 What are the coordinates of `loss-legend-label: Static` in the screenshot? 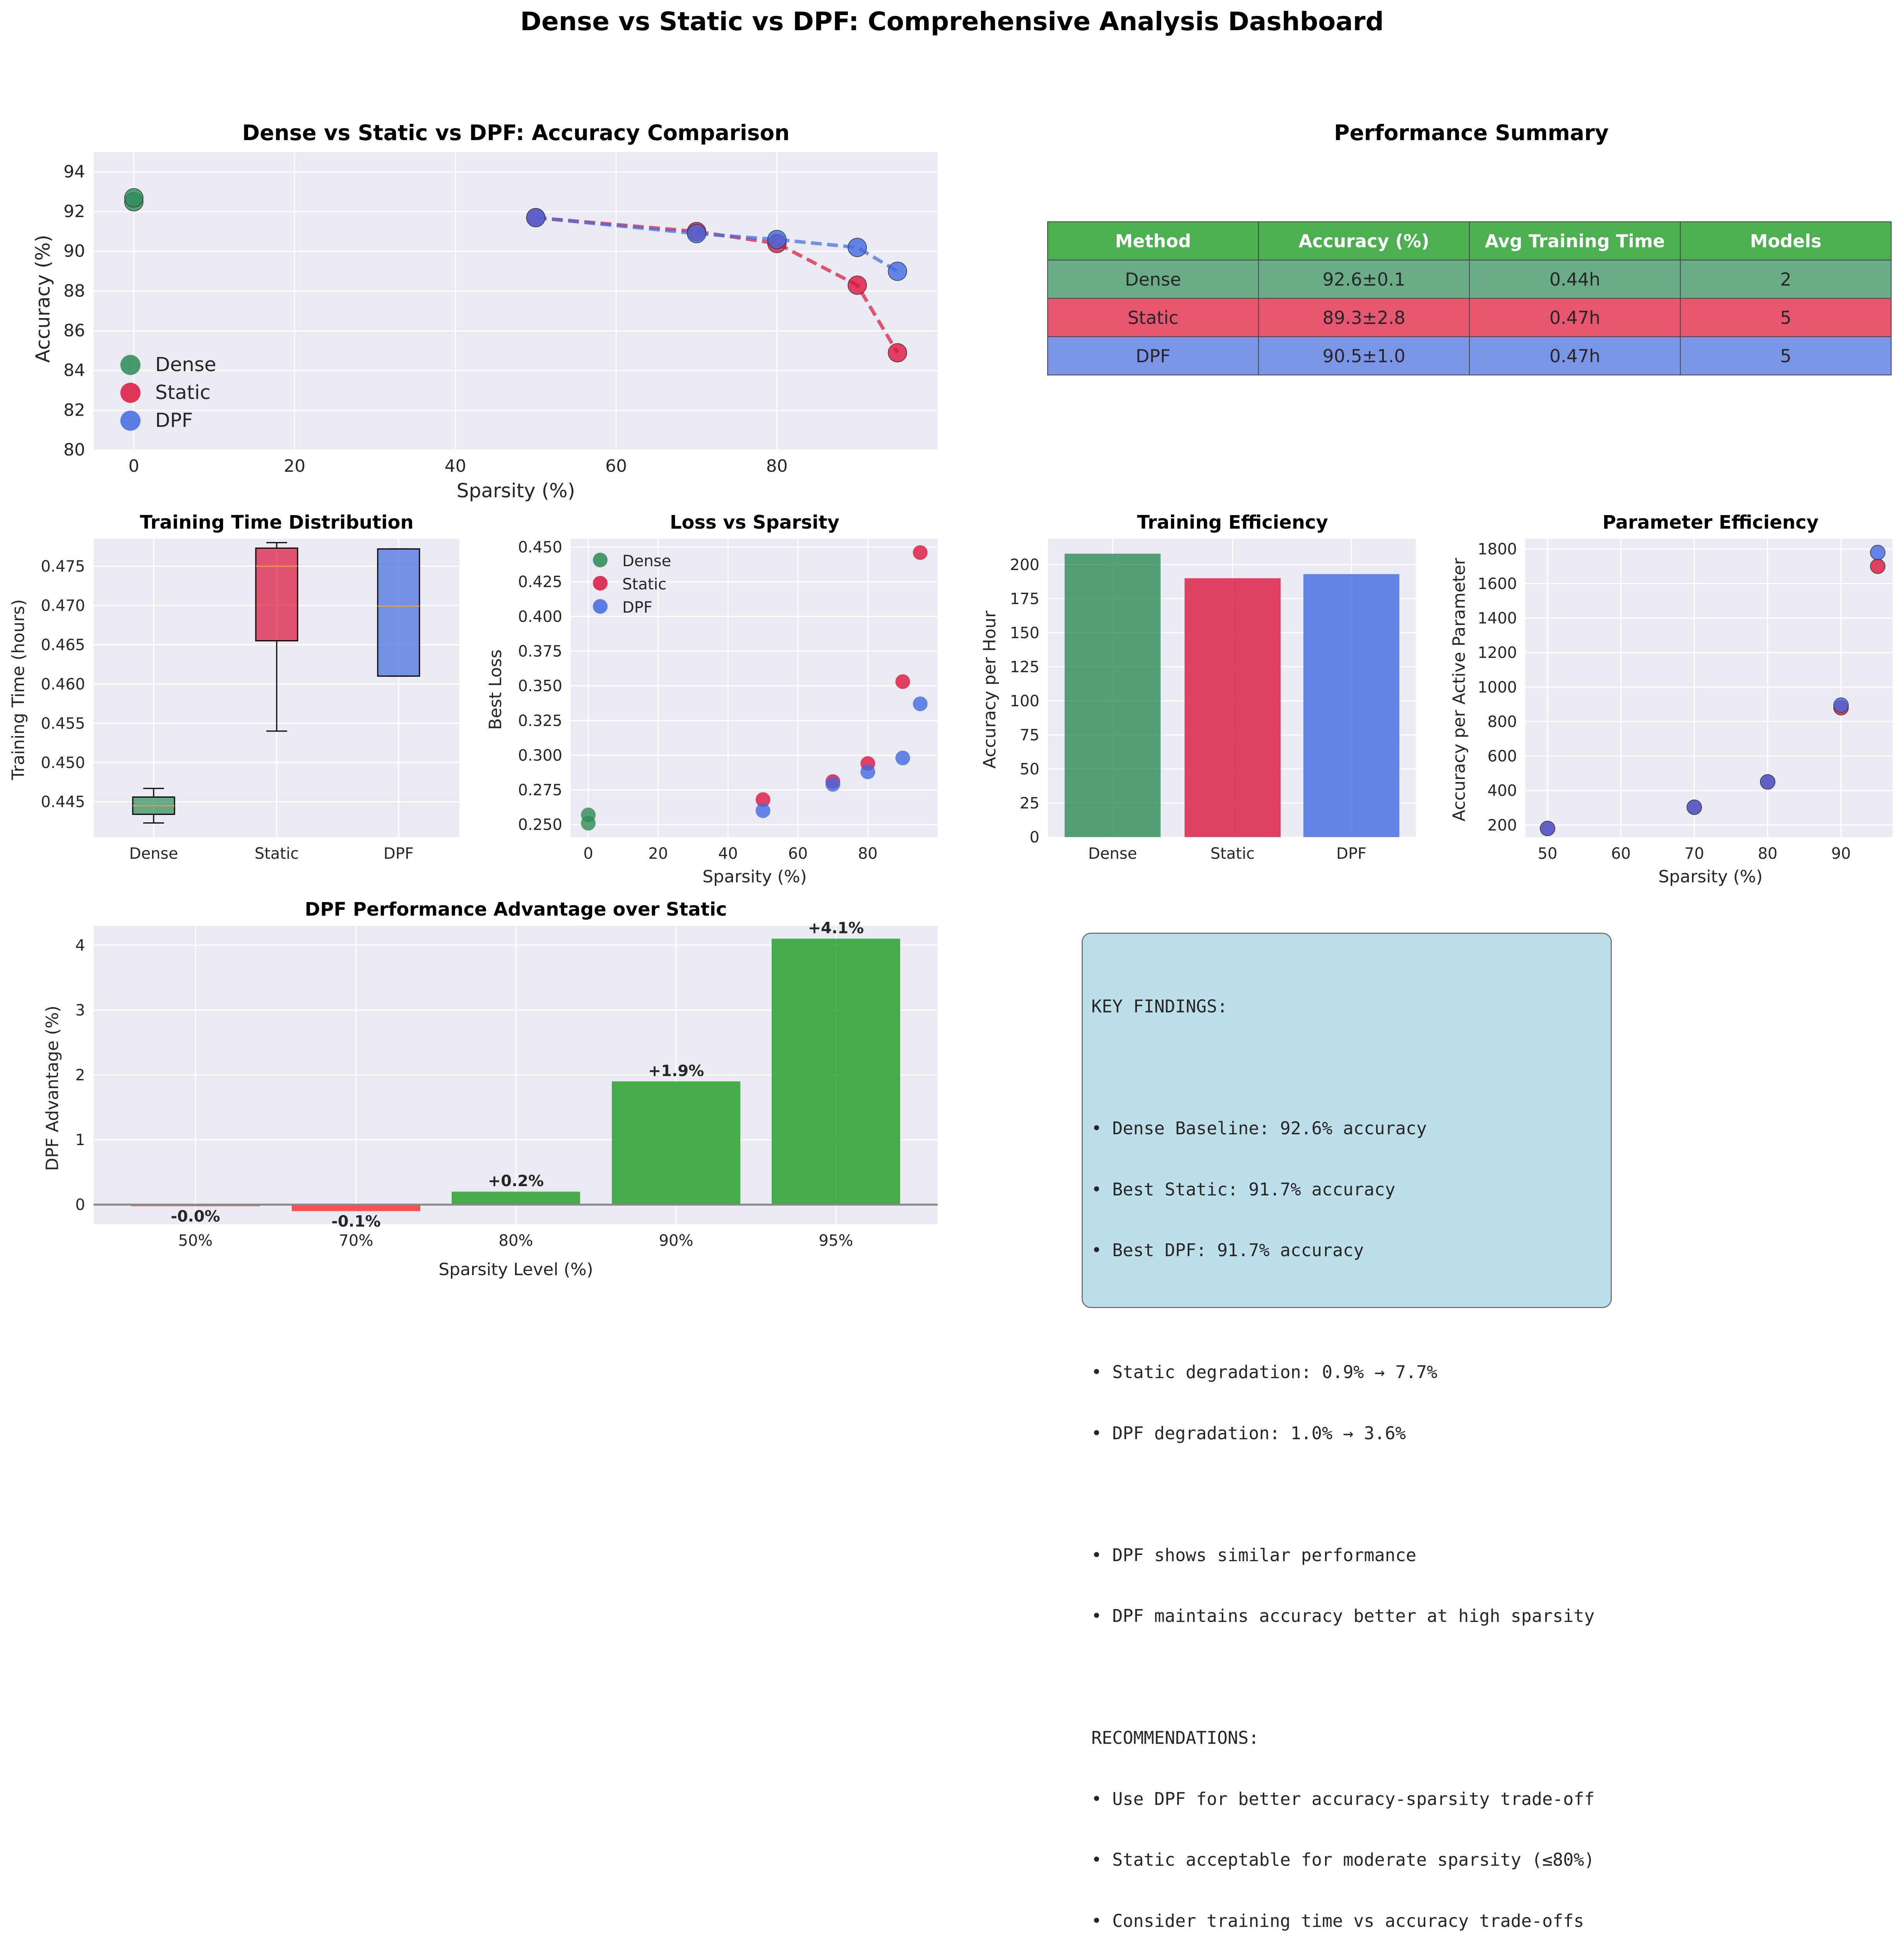 It's located at (644, 584).